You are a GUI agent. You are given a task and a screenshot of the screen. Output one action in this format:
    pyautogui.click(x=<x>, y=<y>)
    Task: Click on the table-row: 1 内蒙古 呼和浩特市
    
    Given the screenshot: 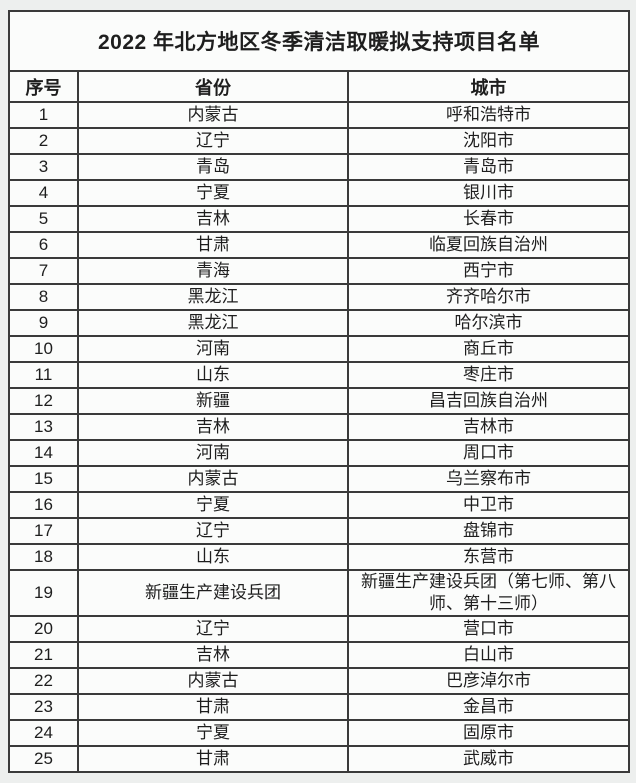 What is the action you would take?
    pyautogui.click(x=319, y=115)
    